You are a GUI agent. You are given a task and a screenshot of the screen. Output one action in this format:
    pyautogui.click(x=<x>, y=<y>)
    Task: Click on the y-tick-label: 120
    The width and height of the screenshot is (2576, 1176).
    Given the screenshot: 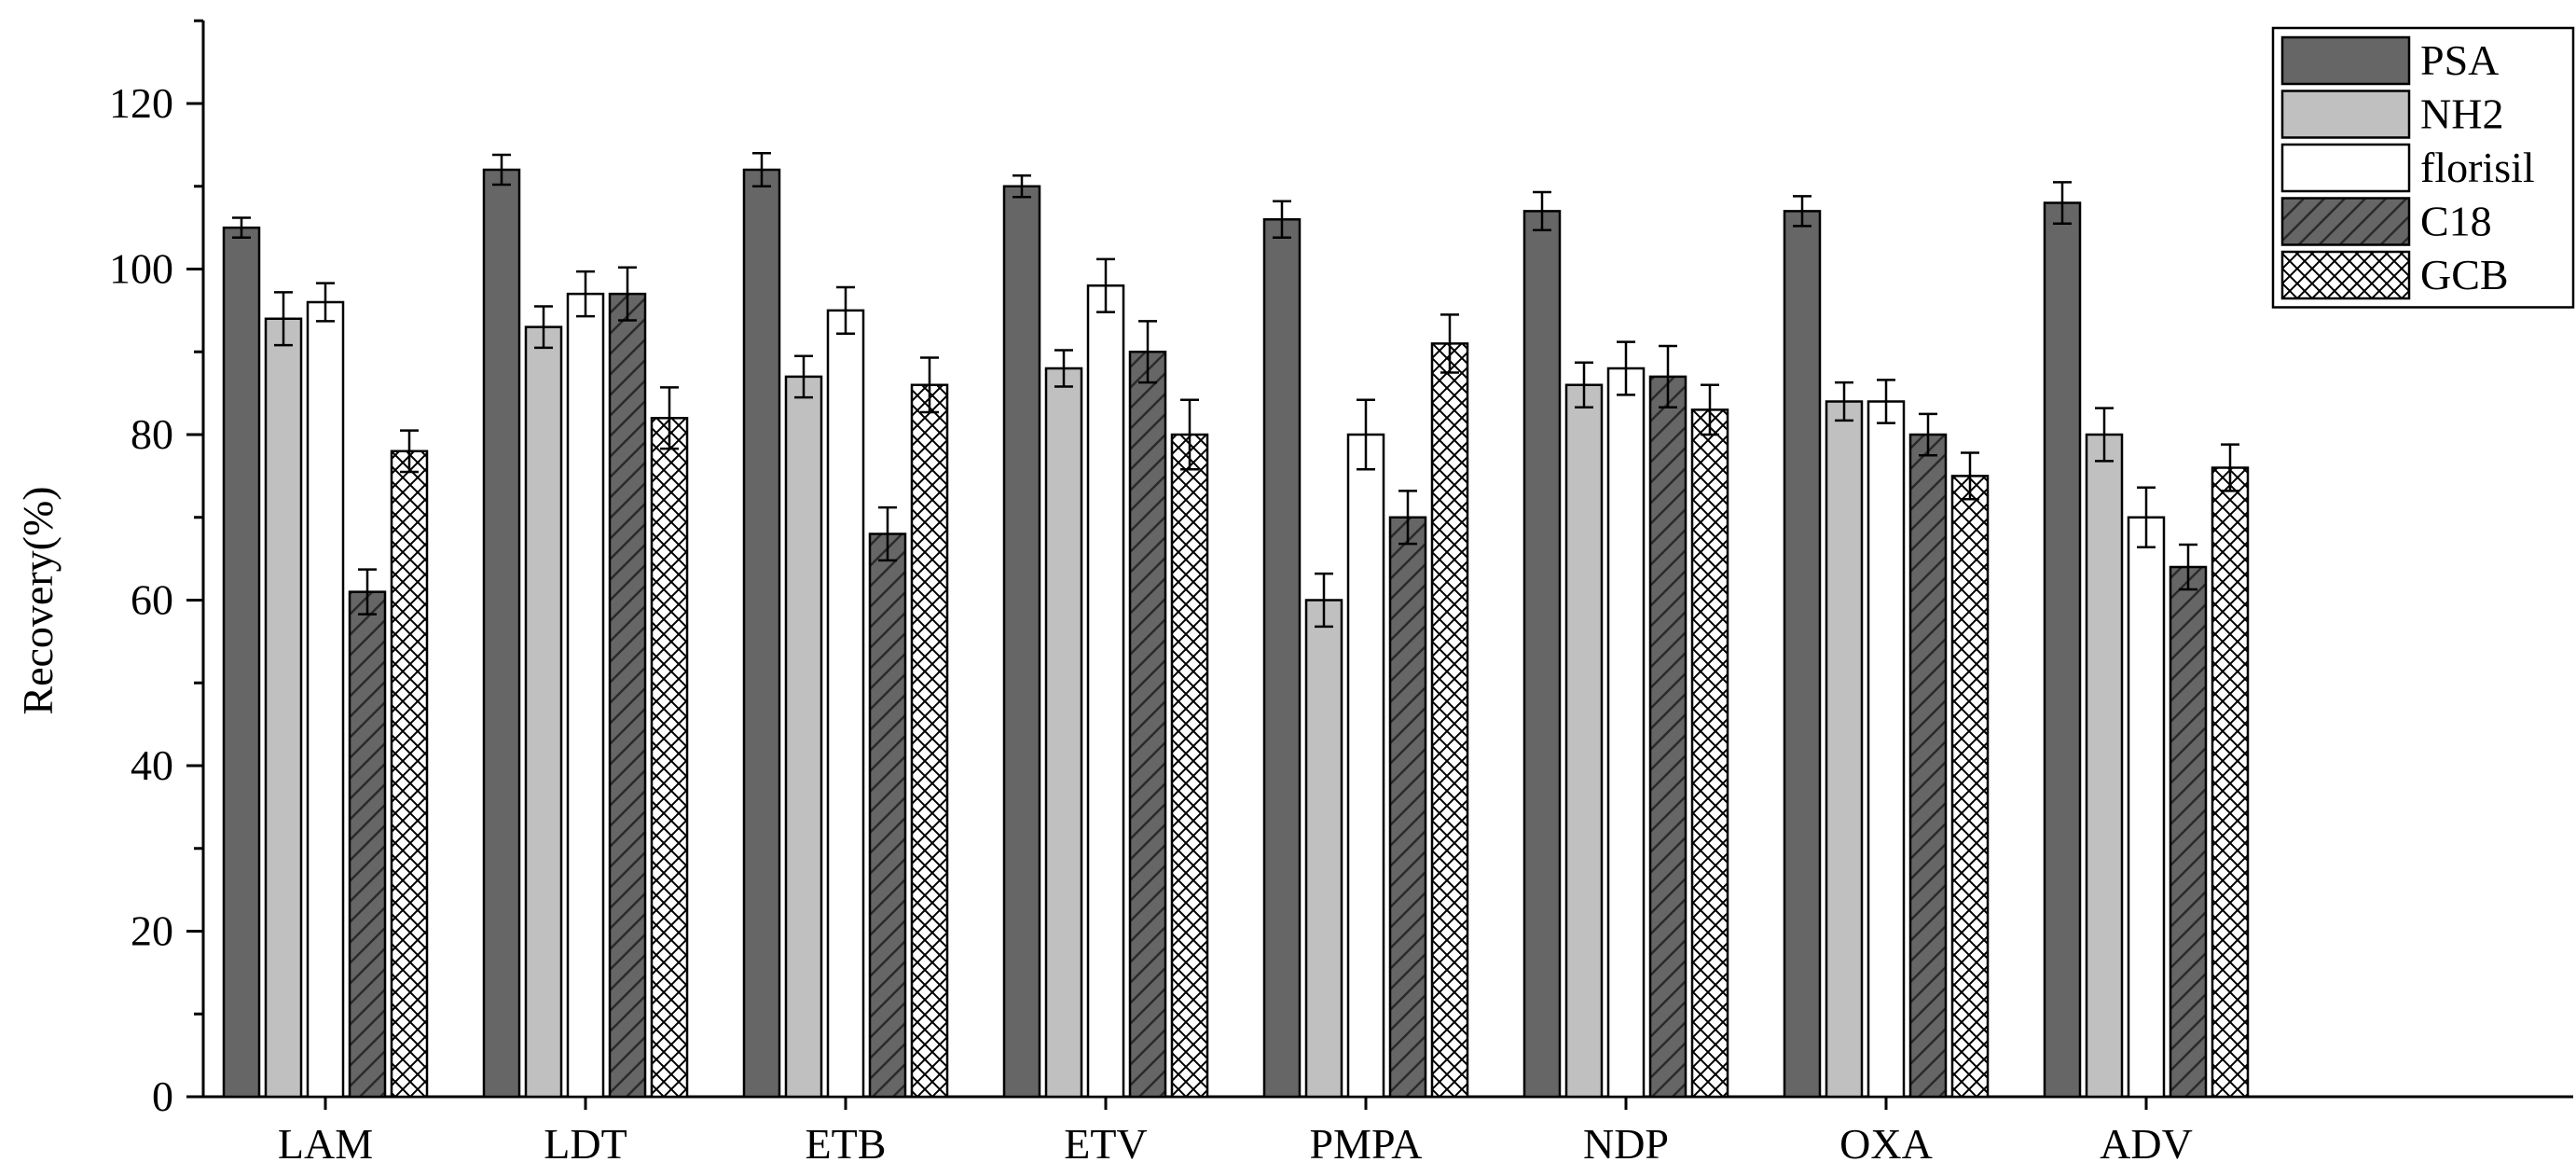 What is the action you would take?
    pyautogui.click(x=141, y=103)
    